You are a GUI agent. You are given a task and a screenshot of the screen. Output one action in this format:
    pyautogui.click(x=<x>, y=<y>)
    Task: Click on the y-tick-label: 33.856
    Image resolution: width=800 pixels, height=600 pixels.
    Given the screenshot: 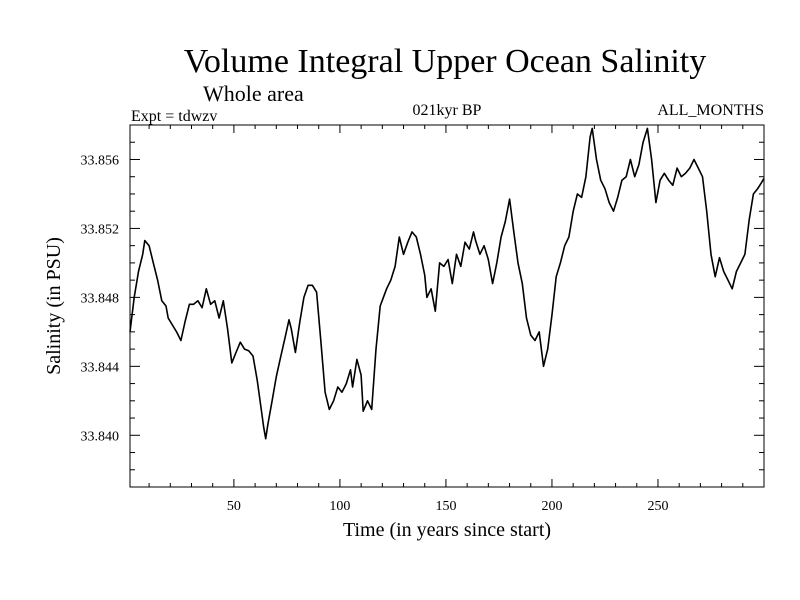 What is the action you would take?
    pyautogui.click(x=100, y=160)
    